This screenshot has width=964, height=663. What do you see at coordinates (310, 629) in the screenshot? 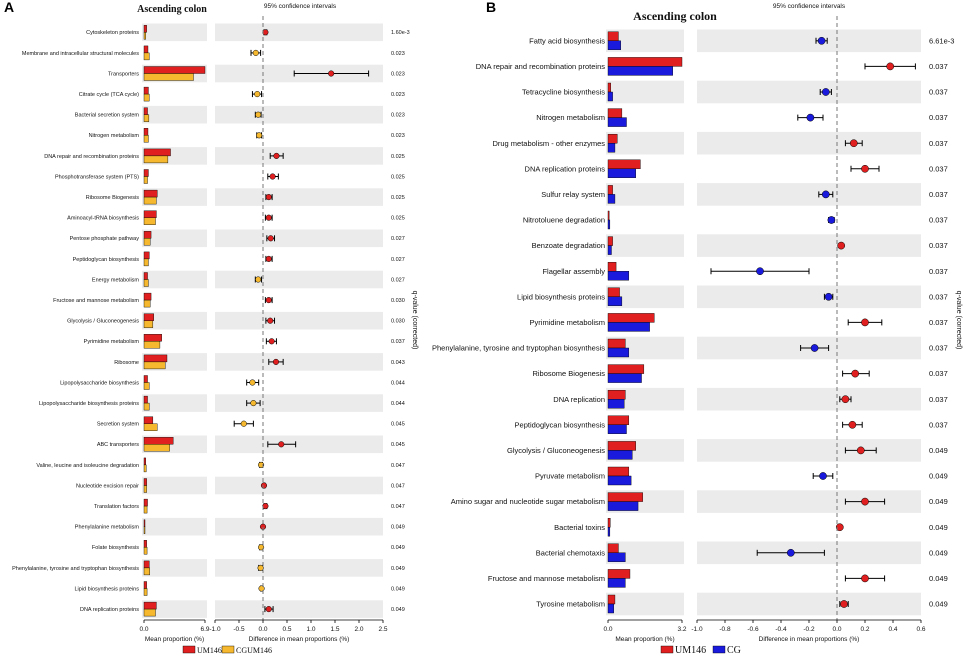
I see `right-tick-label: 1.0` at bounding box center [310, 629].